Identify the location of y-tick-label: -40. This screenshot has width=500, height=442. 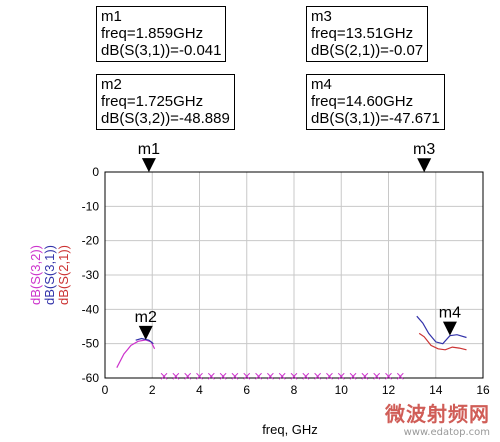
(91, 309).